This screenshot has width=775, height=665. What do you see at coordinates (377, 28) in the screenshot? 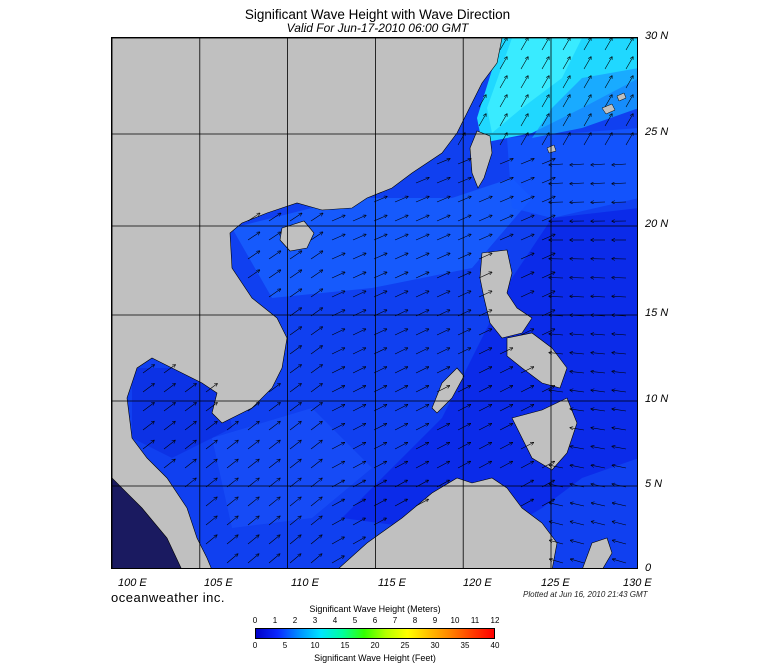
I see `map-subtitle: Valid For Jun-17-2010 06:00 GMT` at bounding box center [377, 28].